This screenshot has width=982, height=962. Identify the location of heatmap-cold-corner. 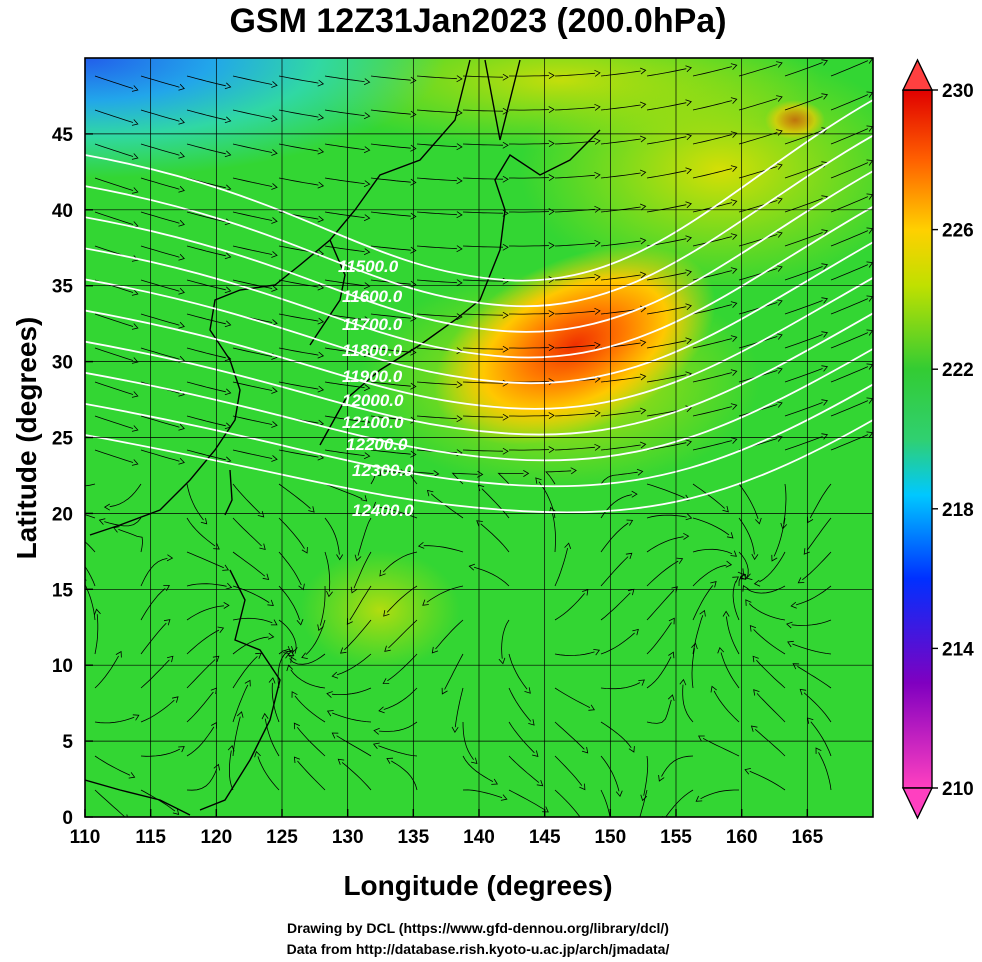
(265, 118).